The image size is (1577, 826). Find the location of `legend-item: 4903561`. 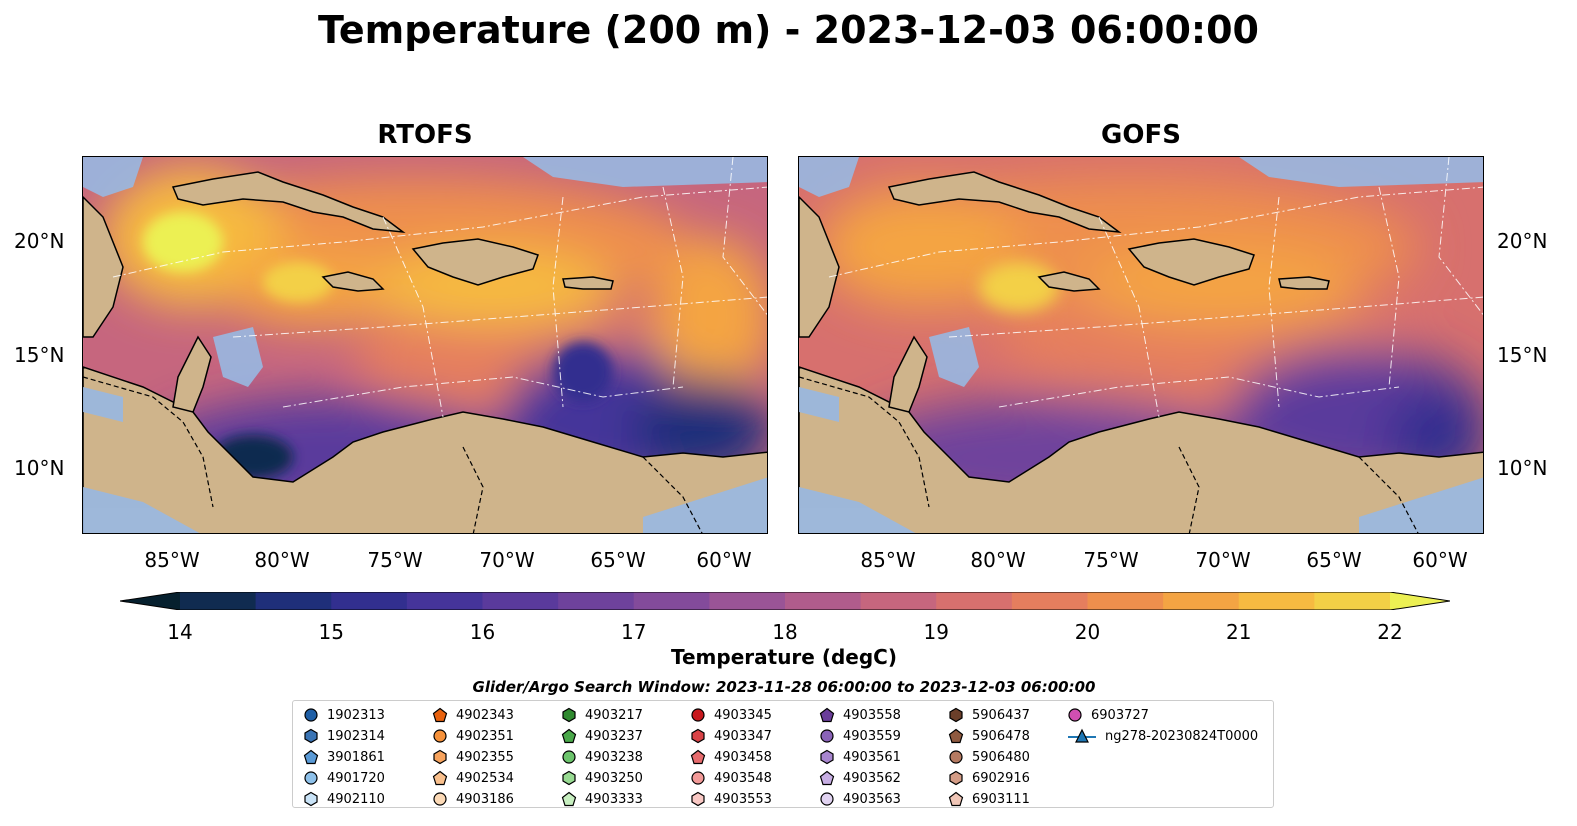

legend-item: 4903561 is located at coordinates (860, 757).